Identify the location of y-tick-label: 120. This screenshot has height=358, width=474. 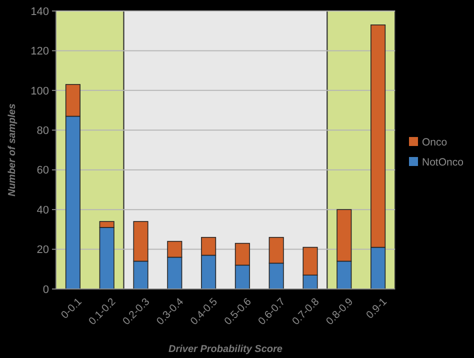
(39, 52).